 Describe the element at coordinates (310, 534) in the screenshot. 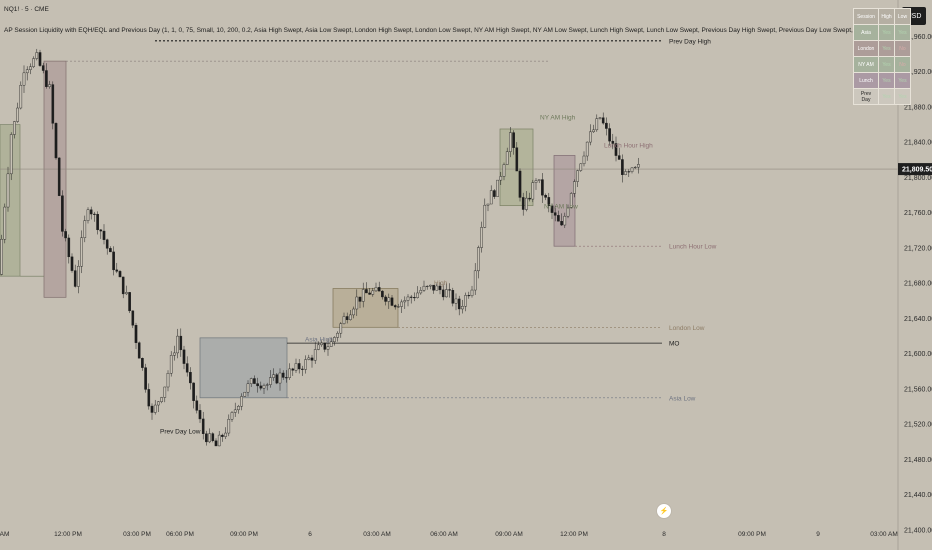

I see `x-tick-label: 6` at that location.